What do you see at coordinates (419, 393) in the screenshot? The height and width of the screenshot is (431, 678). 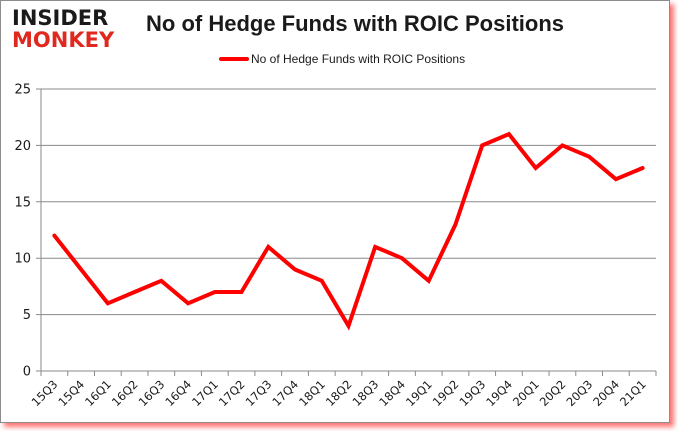 I see `svg-text: 19Q1` at bounding box center [419, 393].